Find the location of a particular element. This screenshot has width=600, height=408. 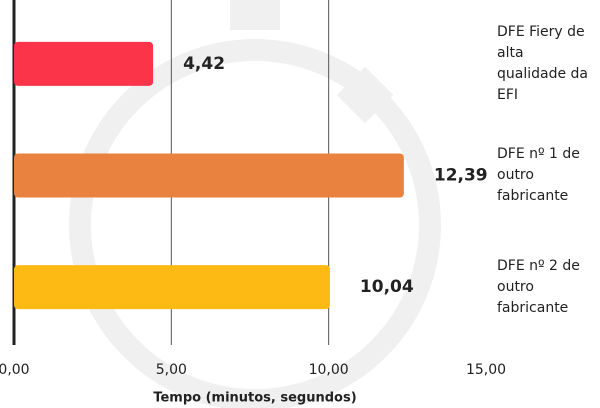

category-label: DFE Fiery de alta qualidade da EFI is located at coordinates (542, 63).